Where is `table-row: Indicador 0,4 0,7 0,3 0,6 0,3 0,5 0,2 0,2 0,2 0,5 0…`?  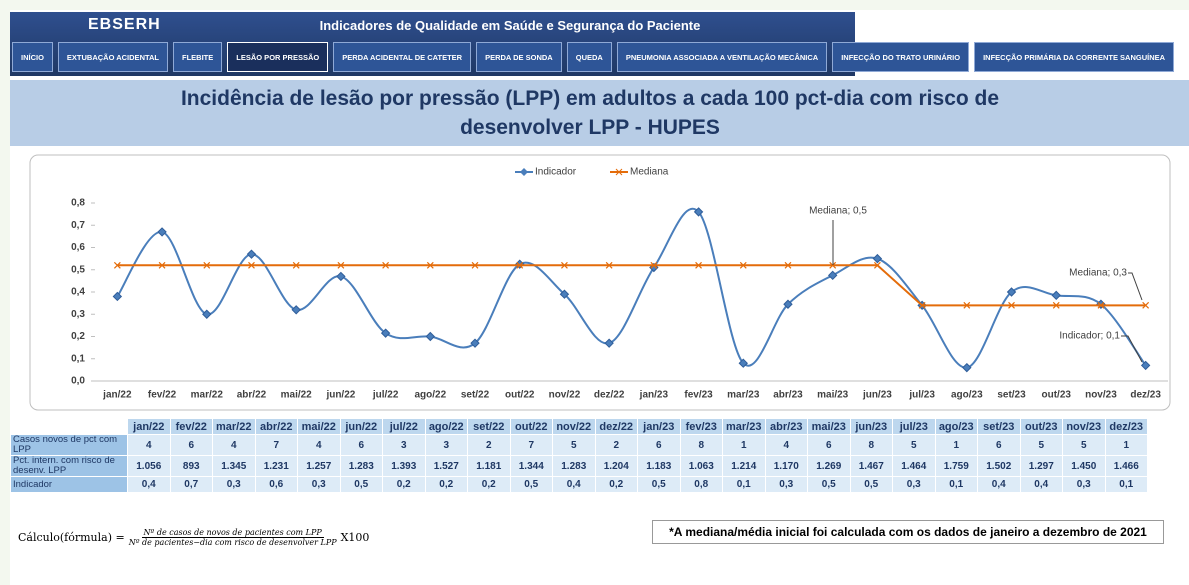 table-row: Indicador 0,4 0,7 0,3 0,6 0,3 0,5 0,2 0,2 0,2 0,5 0… is located at coordinates (579, 484).